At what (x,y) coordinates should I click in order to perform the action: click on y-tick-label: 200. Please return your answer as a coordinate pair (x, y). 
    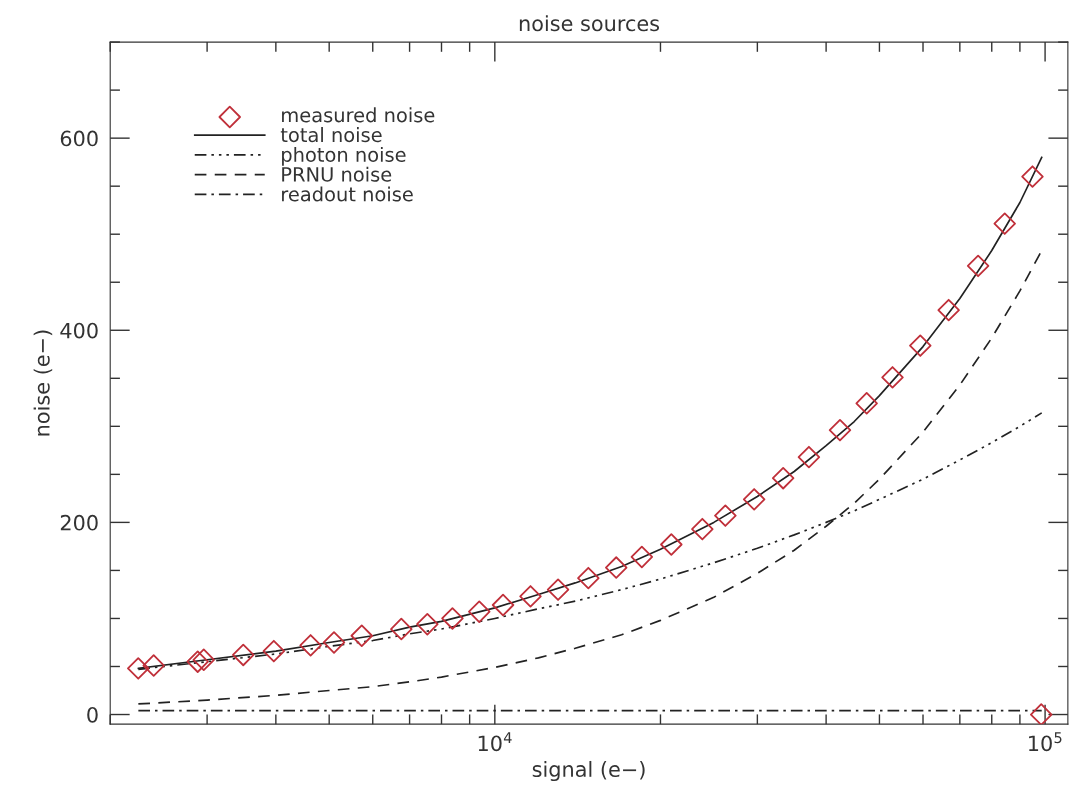
    Looking at the image, I should click on (79, 522).